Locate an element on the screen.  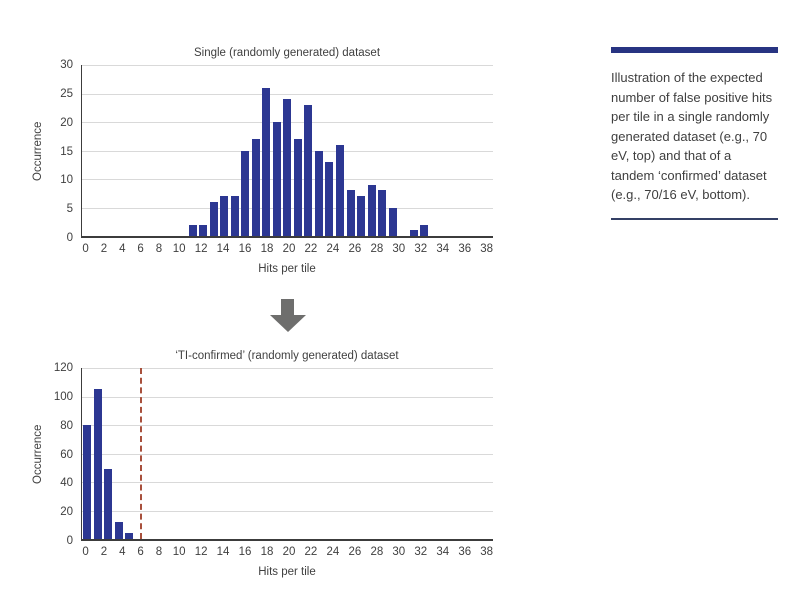
bar-slot-x25 is located at coordinates (350, 453).